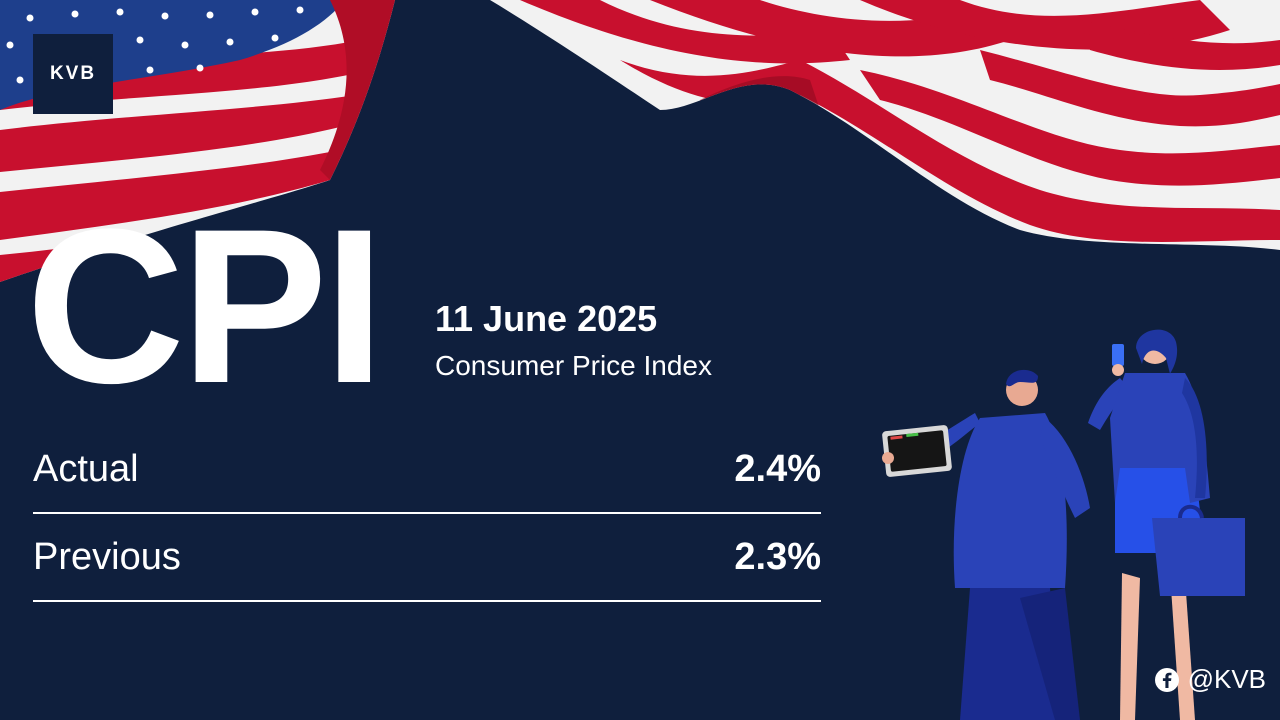 This screenshot has height=720, width=1280. I want to click on release-date: 11 June 2025, so click(546, 318).